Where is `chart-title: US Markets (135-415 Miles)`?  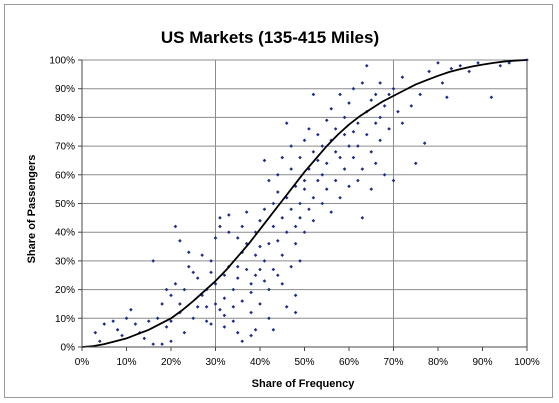
chart-title: US Markets (135-415 Miles) is located at coordinates (270, 37).